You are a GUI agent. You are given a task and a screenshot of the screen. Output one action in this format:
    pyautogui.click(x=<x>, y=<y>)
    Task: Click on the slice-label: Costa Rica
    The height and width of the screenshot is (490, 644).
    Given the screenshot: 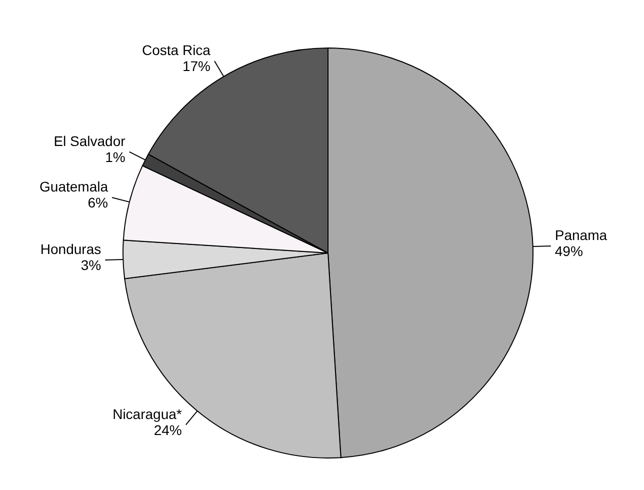 What is the action you would take?
    pyautogui.click(x=176, y=50)
    